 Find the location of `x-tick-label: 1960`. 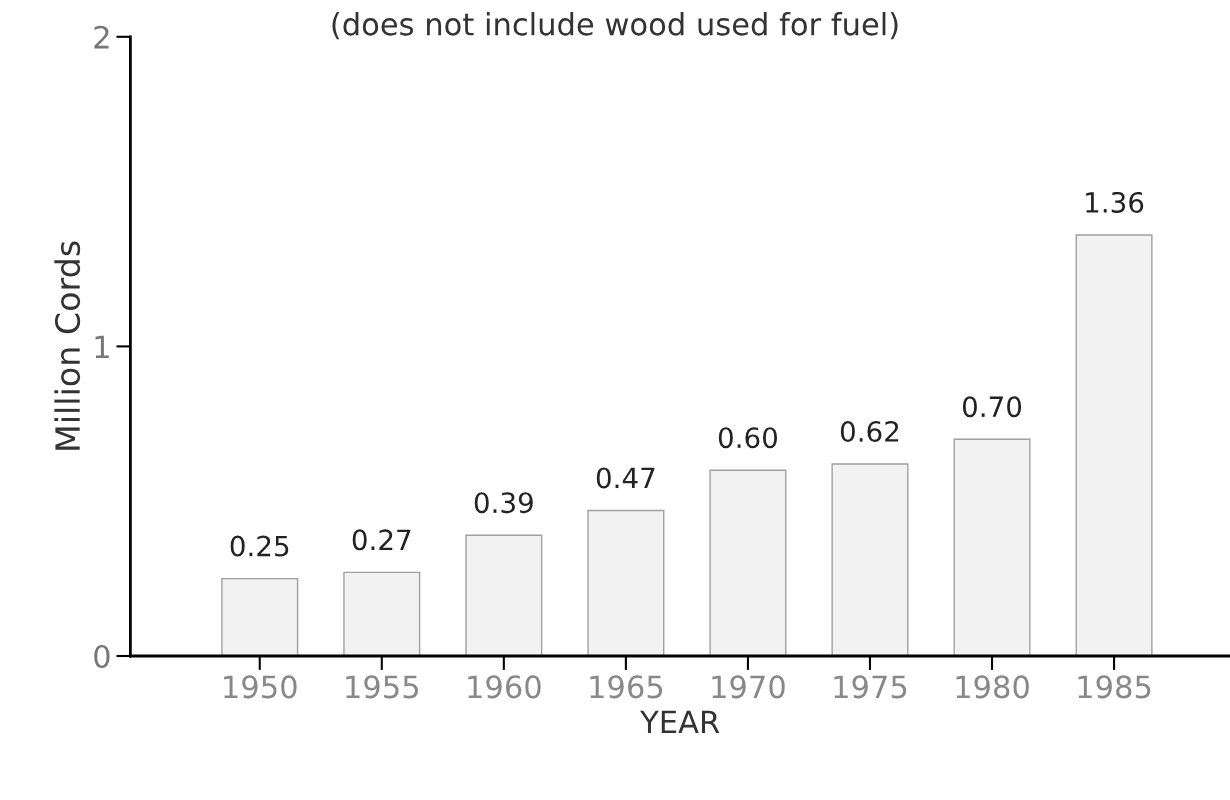

x-tick-label: 1960 is located at coordinates (504, 687).